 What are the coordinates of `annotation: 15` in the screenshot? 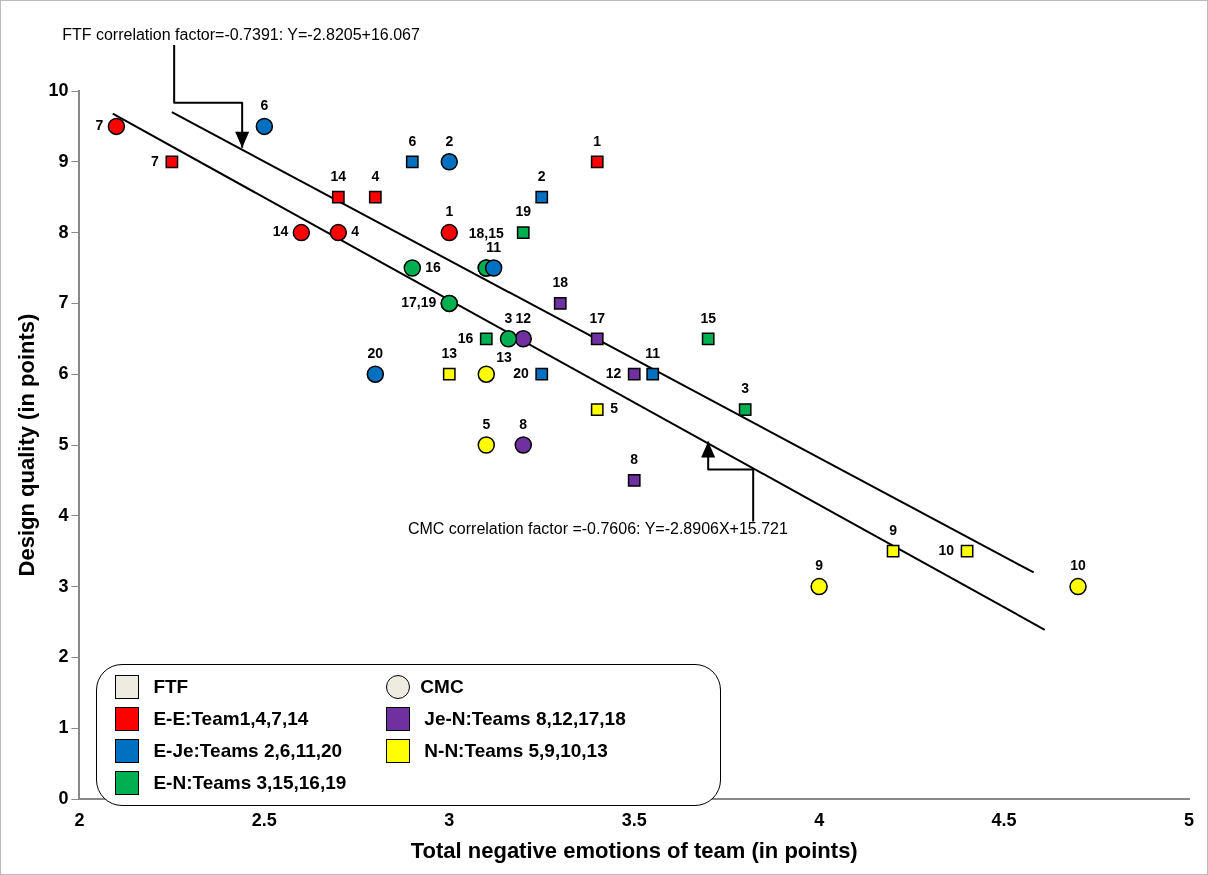 It's located at (708, 317).